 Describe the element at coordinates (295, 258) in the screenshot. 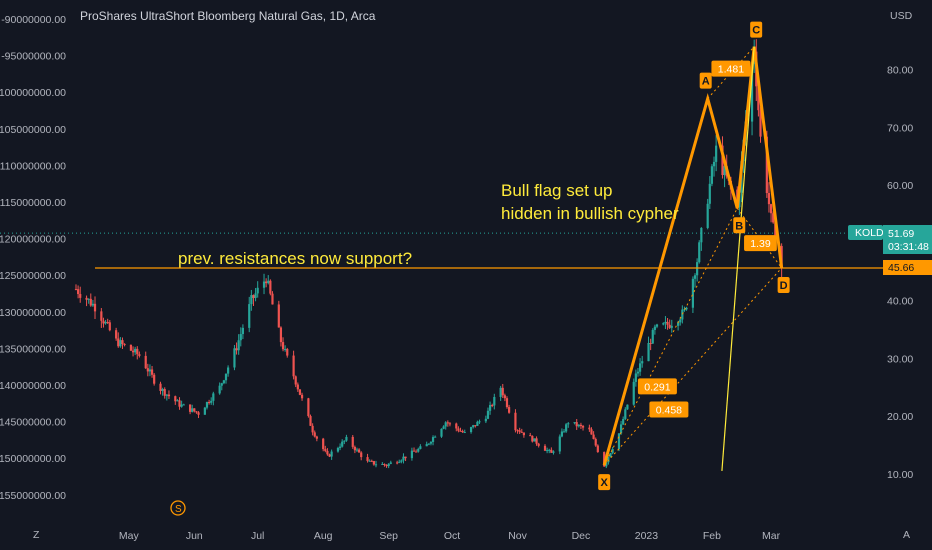

I see `support-annotation: prev. resistances now support?` at that location.